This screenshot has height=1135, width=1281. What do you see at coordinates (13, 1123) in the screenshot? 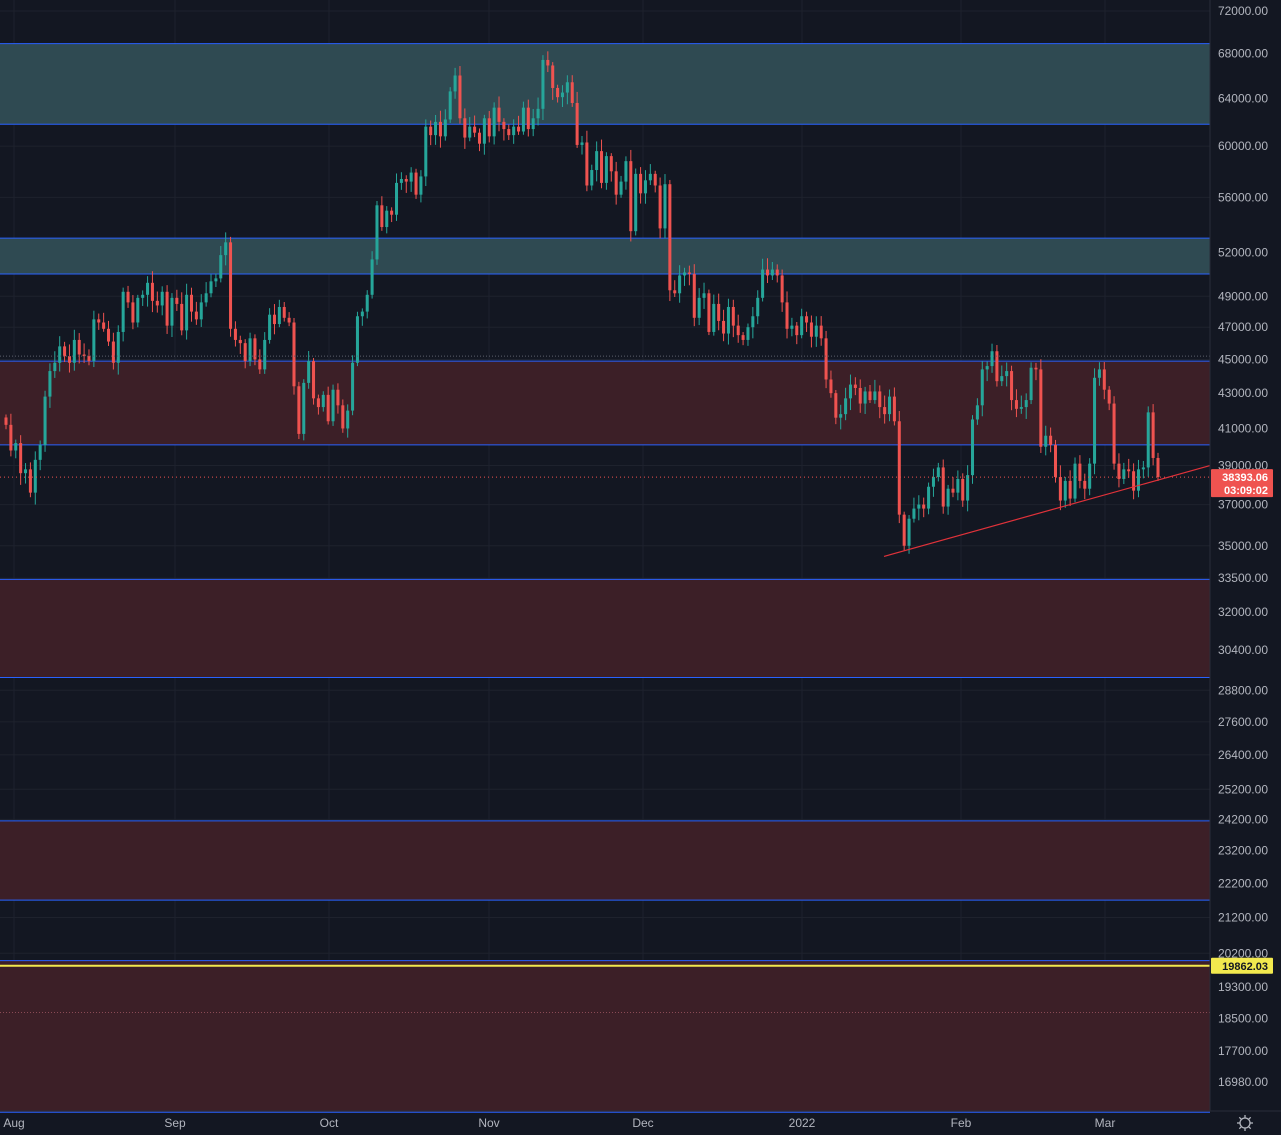
I see `time-tick-label: Aug` at bounding box center [13, 1123].